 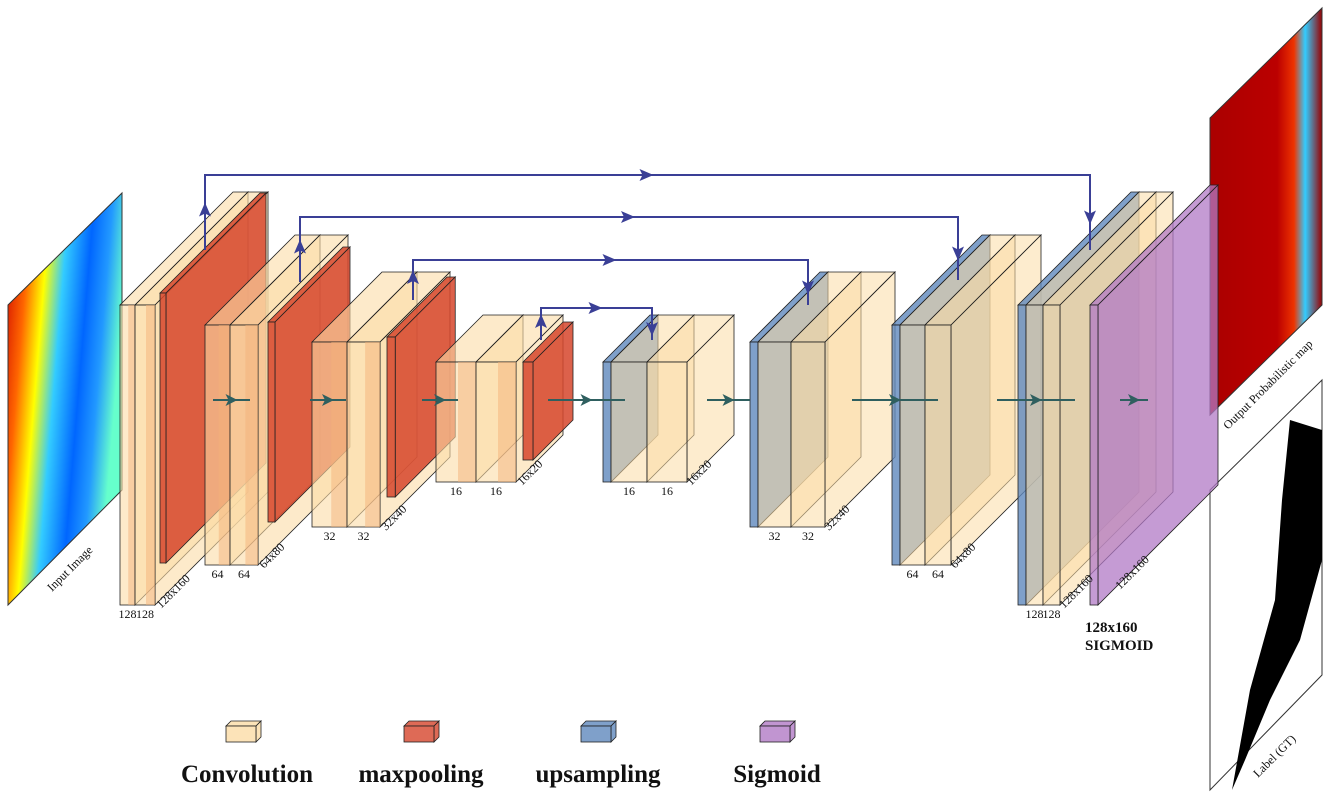 What do you see at coordinates (65, 399) in the screenshot?
I see `input-image` at bounding box center [65, 399].